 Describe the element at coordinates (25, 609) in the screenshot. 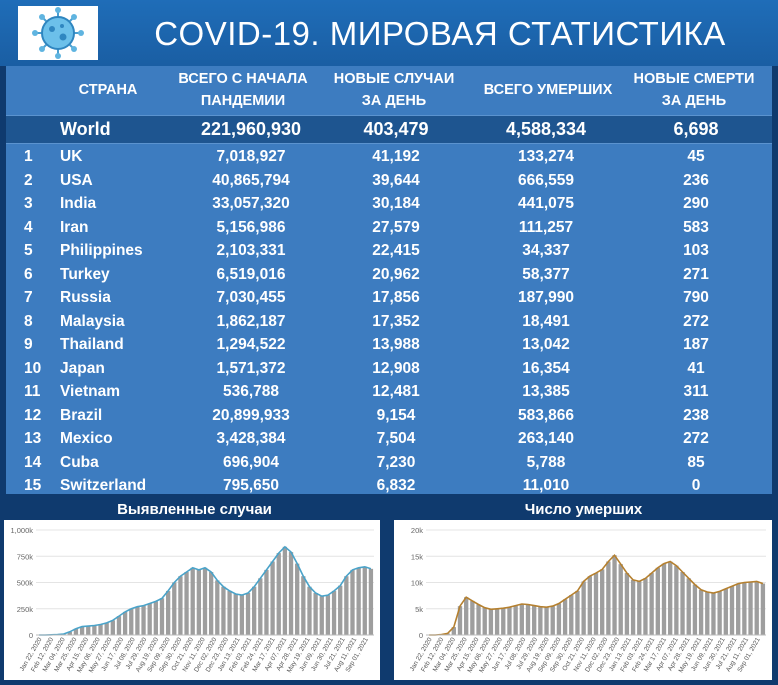

I see `cases-y-tick-label: 250k` at that location.